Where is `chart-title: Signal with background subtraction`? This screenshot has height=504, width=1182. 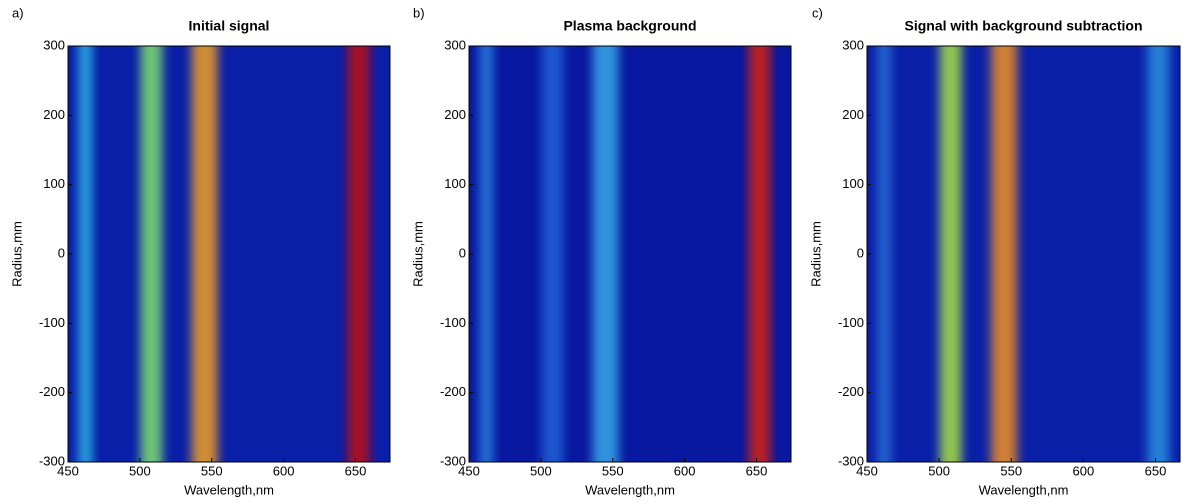 chart-title: Signal with background subtraction is located at coordinates (1023, 26).